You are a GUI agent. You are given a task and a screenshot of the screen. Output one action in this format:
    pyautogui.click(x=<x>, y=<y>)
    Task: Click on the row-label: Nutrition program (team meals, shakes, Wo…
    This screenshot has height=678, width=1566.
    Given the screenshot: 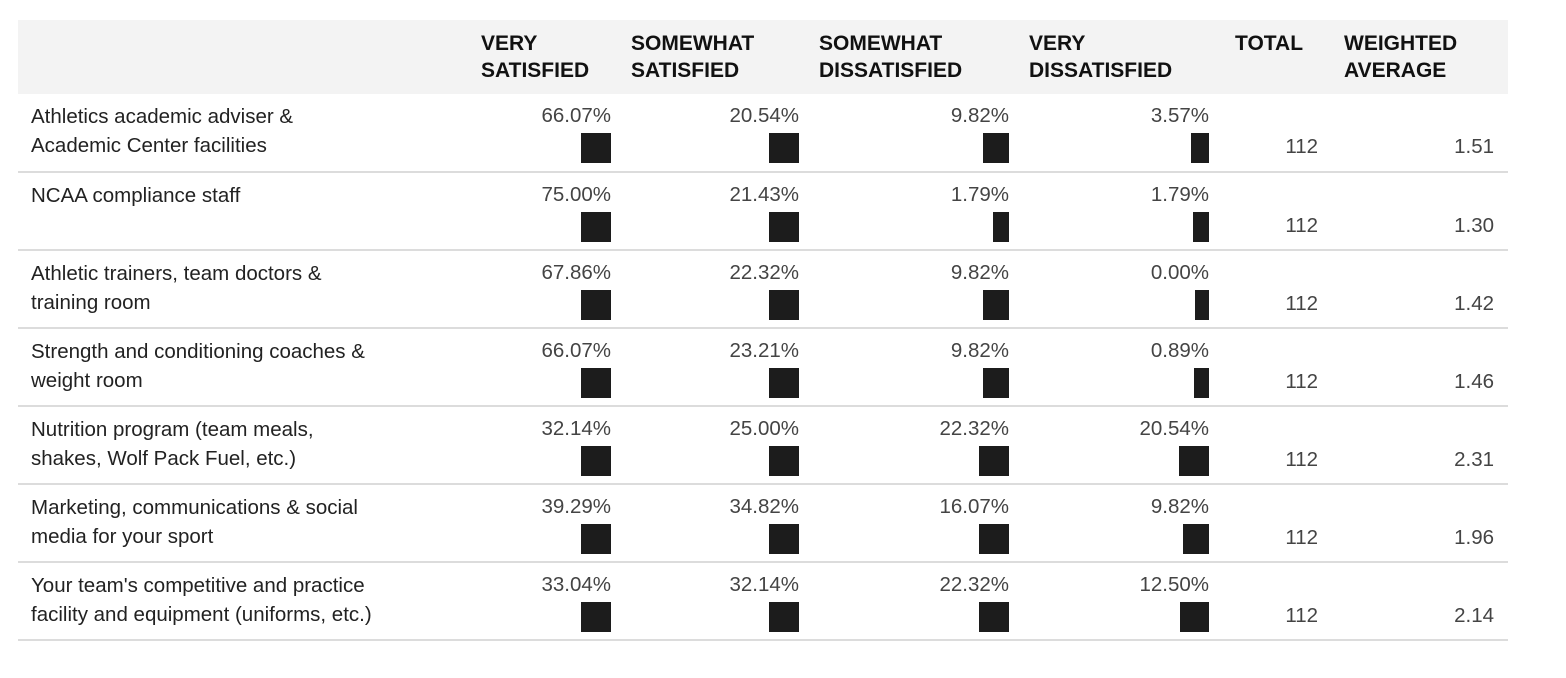 What is the action you would take?
    pyautogui.click(x=245, y=445)
    